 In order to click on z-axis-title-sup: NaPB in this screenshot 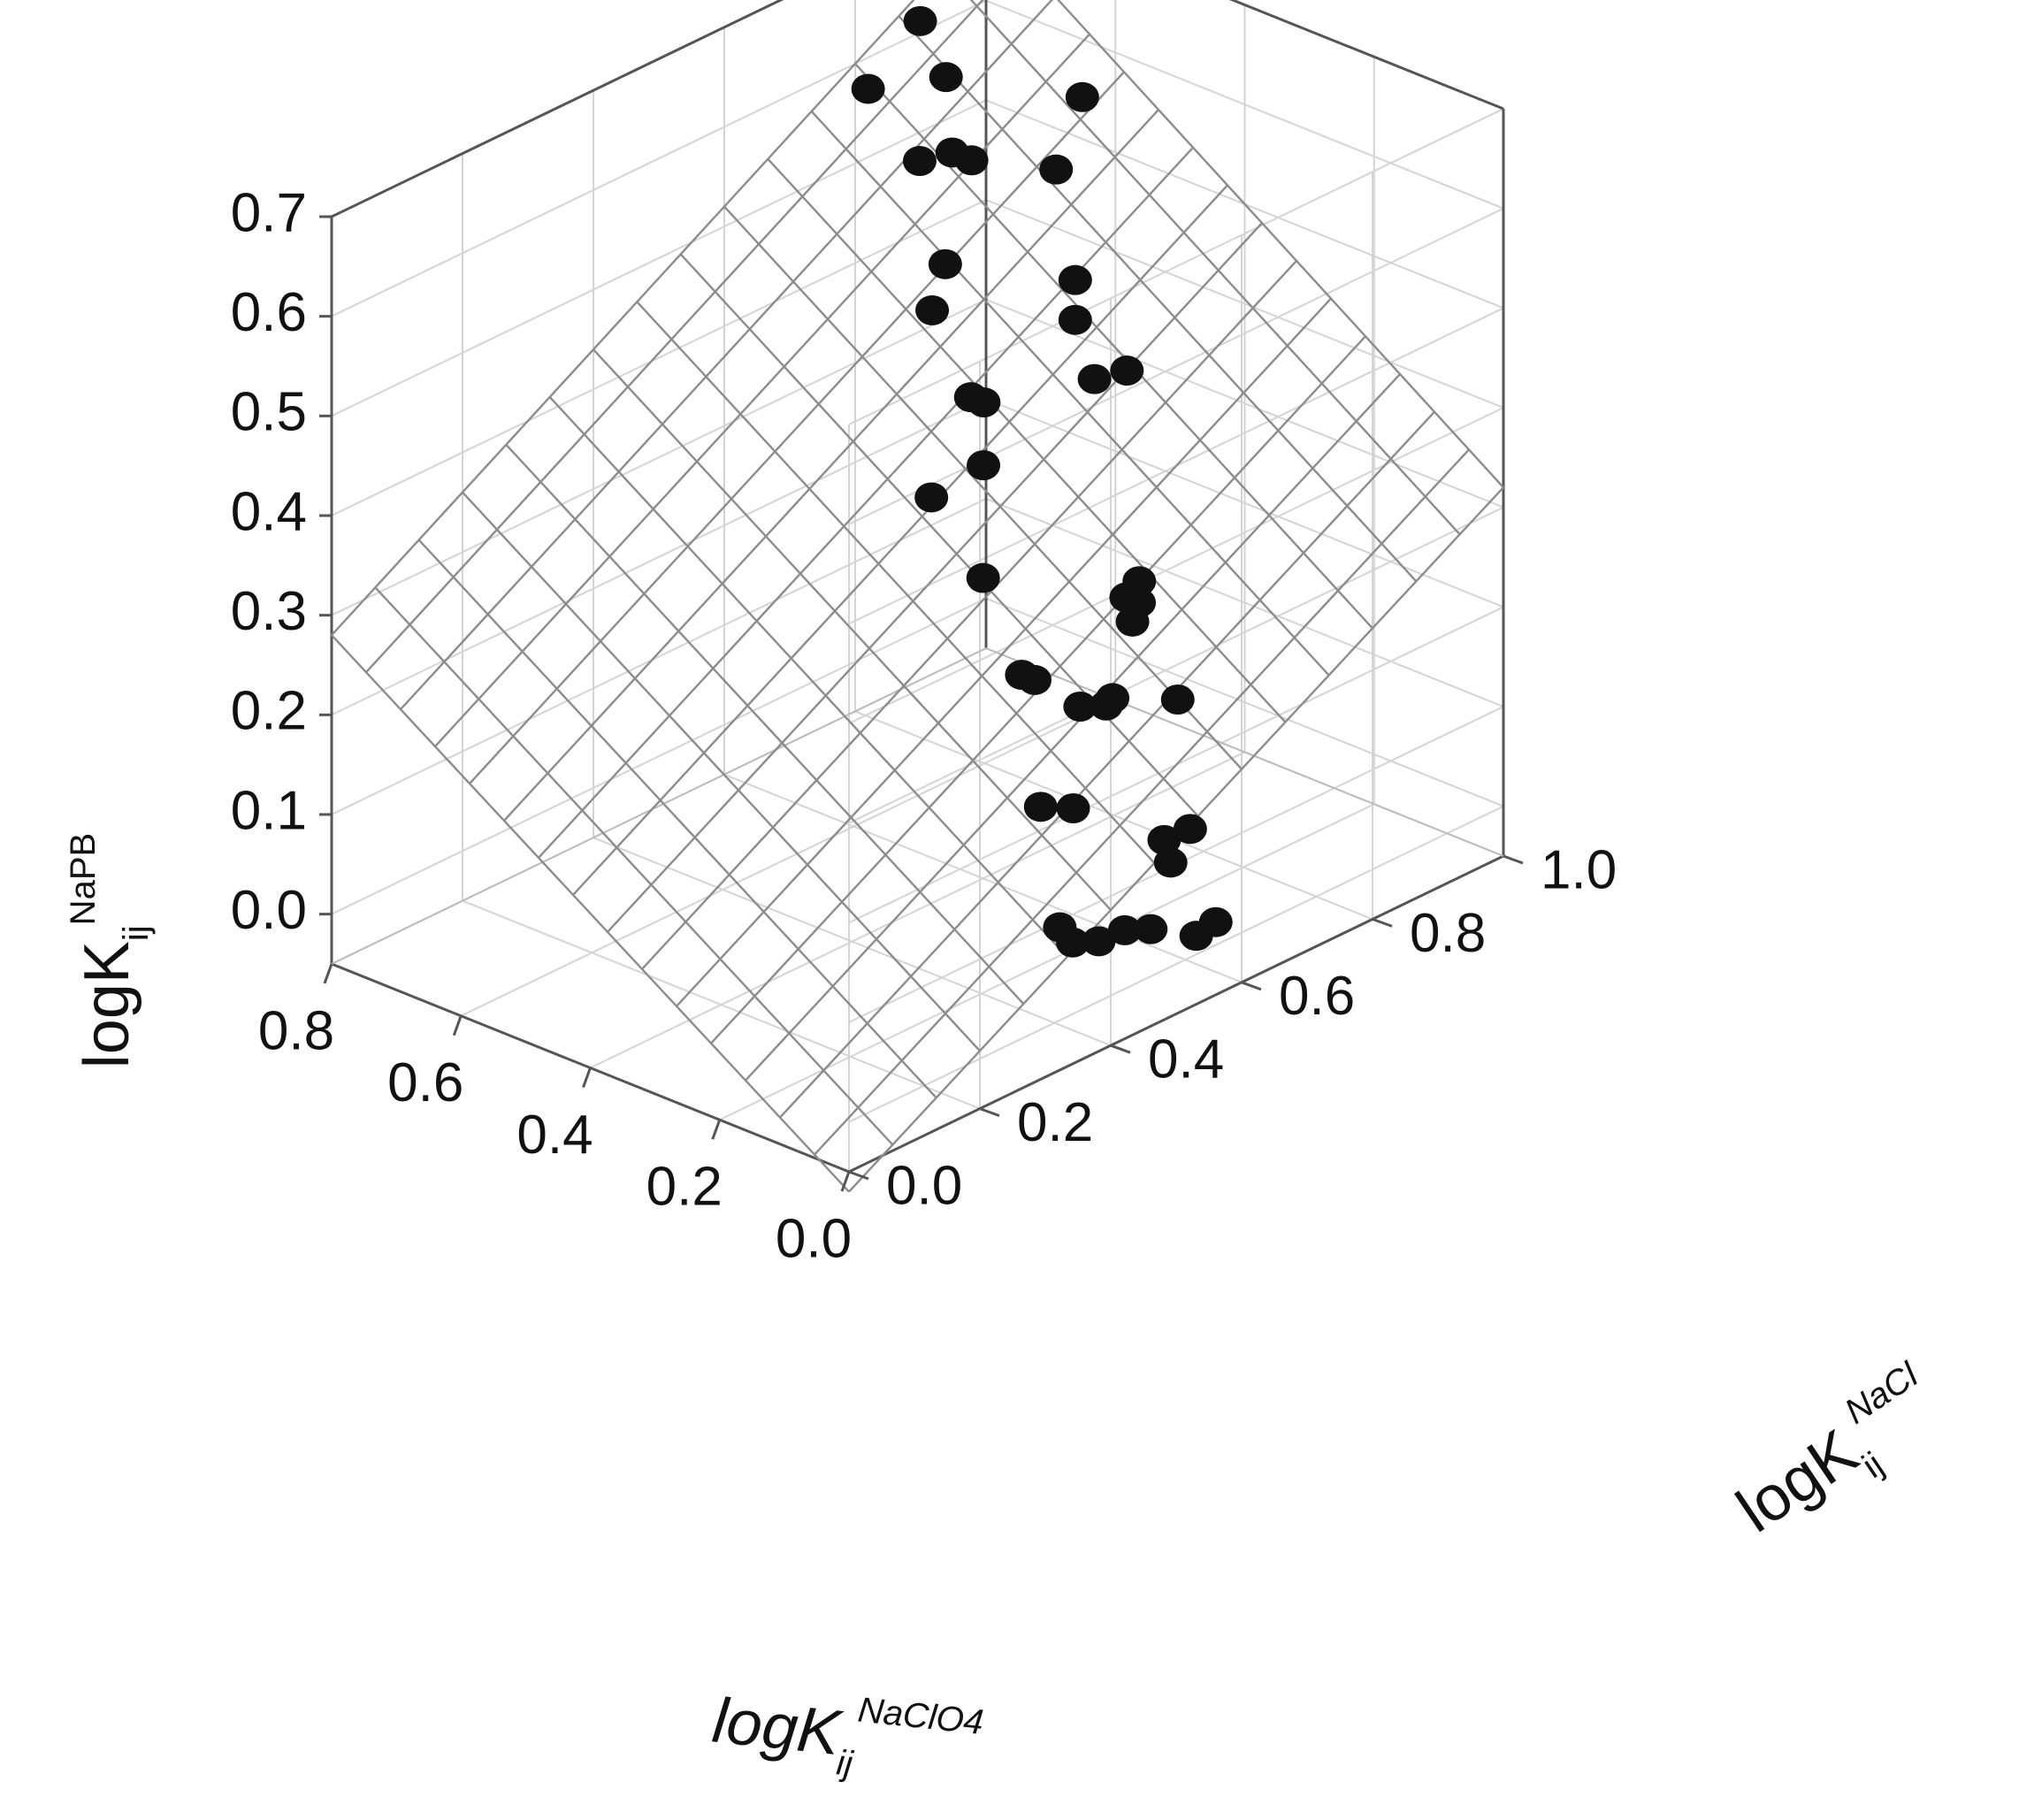, I will do `click(84, 879)`.